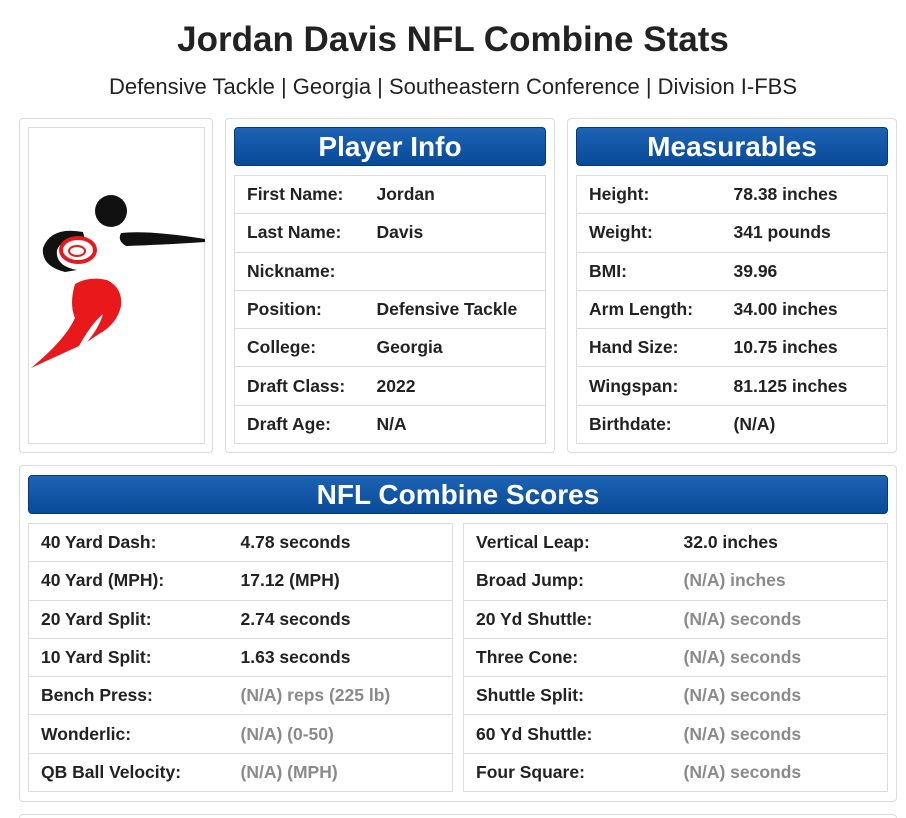 The image size is (906, 818). What do you see at coordinates (128, 695) in the screenshot?
I see `row-label: Bench Press:` at bounding box center [128, 695].